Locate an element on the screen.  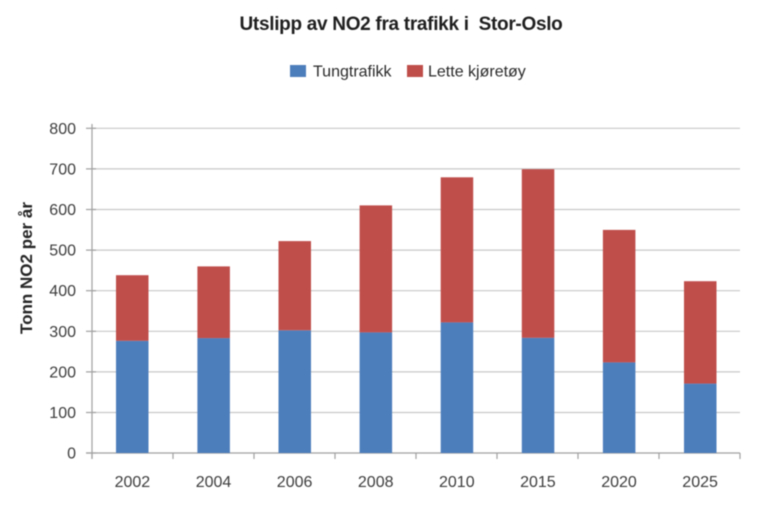
svg-text: 2015 is located at coordinates (538, 482).